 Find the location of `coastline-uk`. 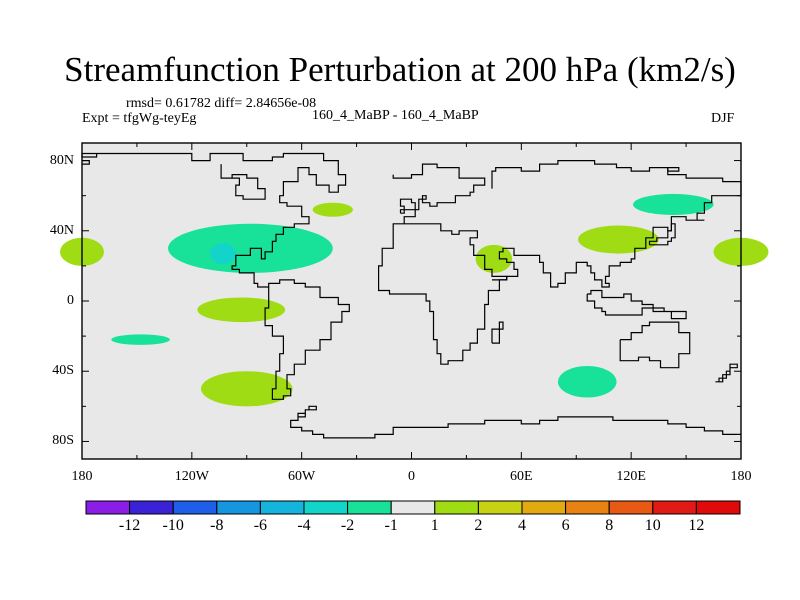

coastline-uk is located at coordinates (407, 206).